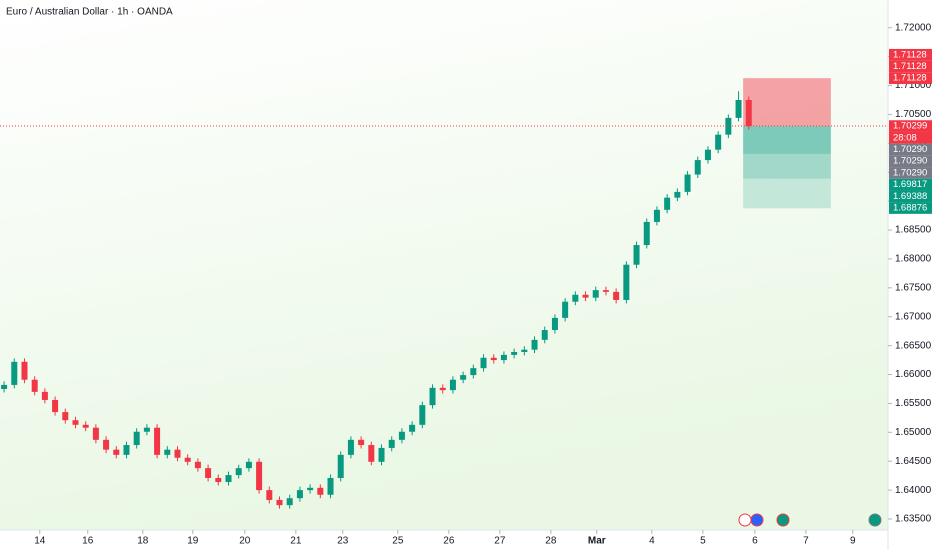  What do you see at coordinates (806, 541) in the screenshot?
I see `x-tick-label: 7` at bounding box center [806, 541].